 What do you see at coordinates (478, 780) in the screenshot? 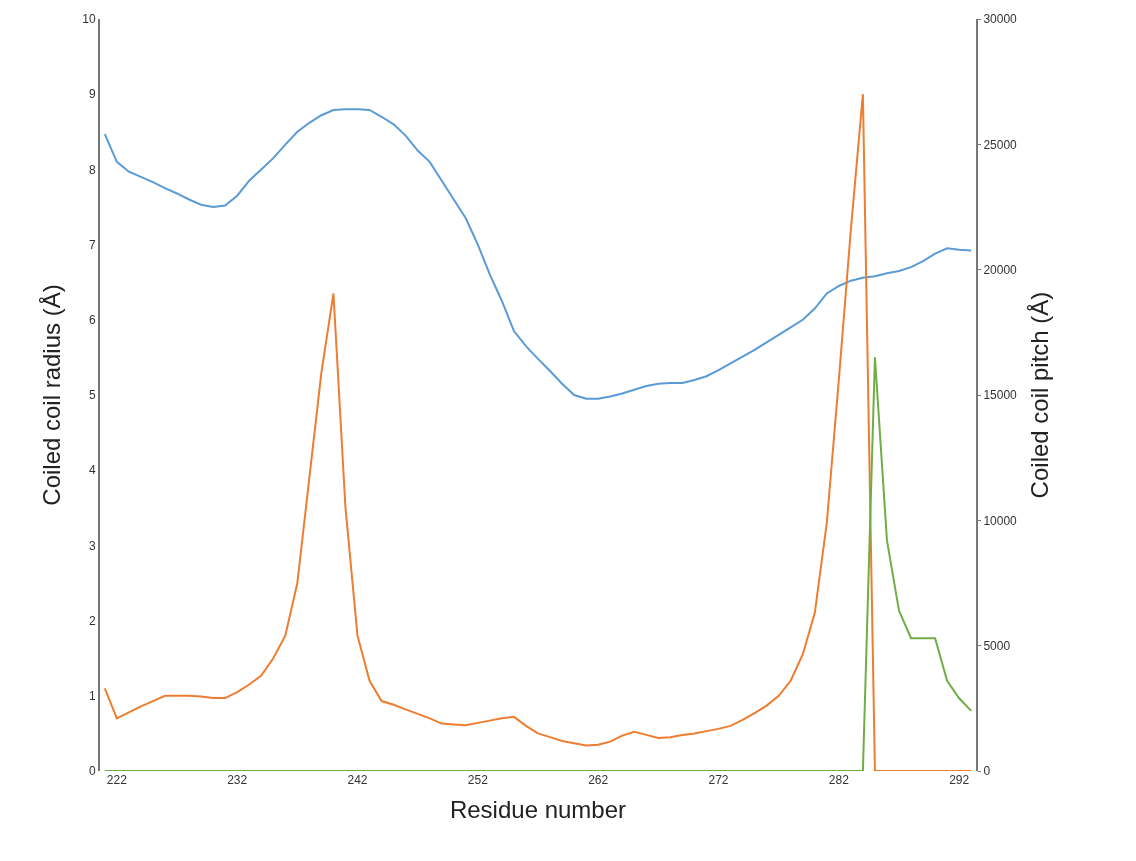
I see `x-tick-label: 252` at bounding box center [478, 780].